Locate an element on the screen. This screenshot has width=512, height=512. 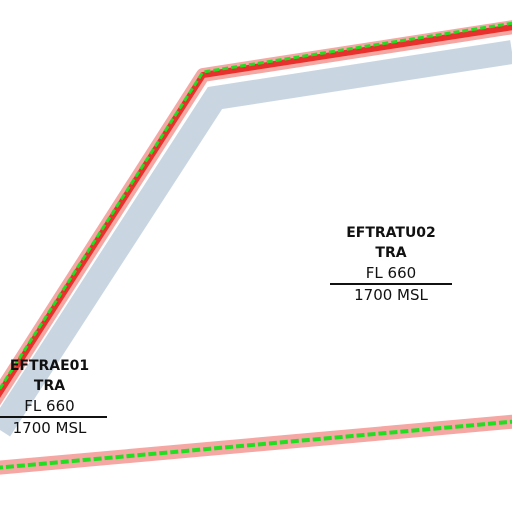
airspace-label: EFTRATU02 TRA FL 660 1700 MSL is located at coordinates (391, 264).